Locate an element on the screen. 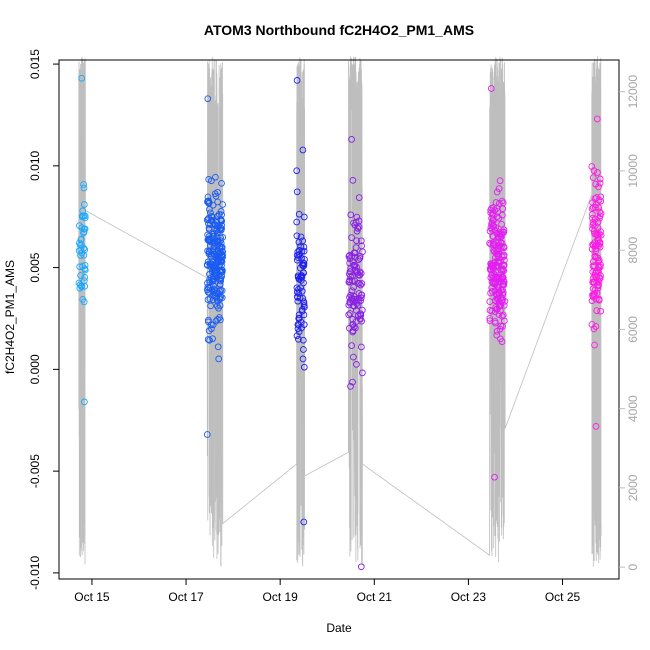 The width and height of the screenshot is (650, 650). y2-tick-label: 6000 is located at coordinates (633, 329).